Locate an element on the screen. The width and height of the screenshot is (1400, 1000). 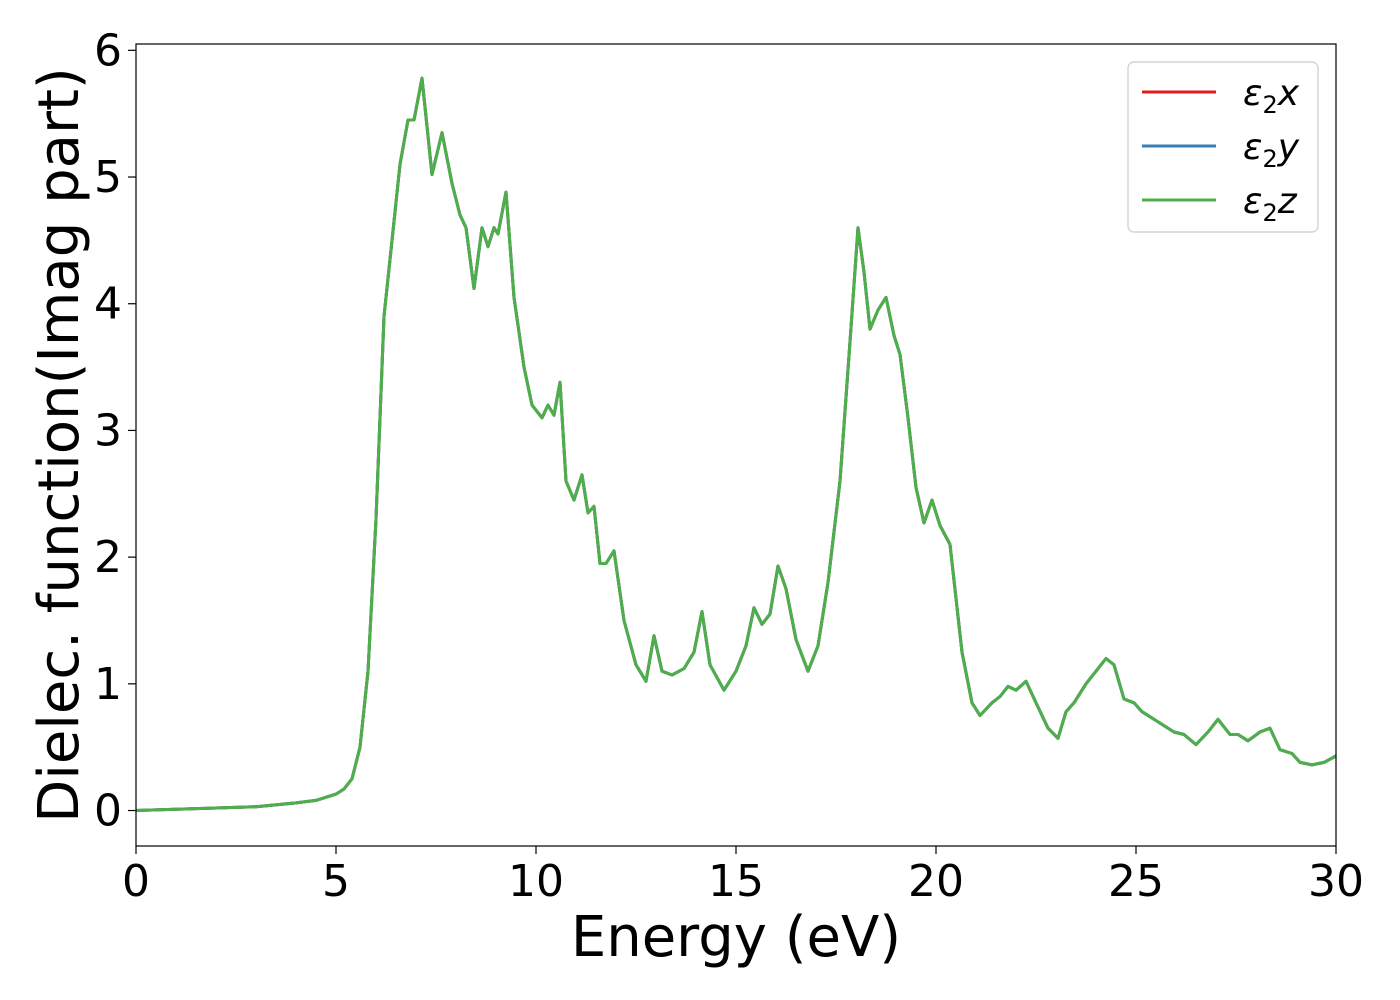
legend-label-x: ε2x is located at coordinates (1271, 96).